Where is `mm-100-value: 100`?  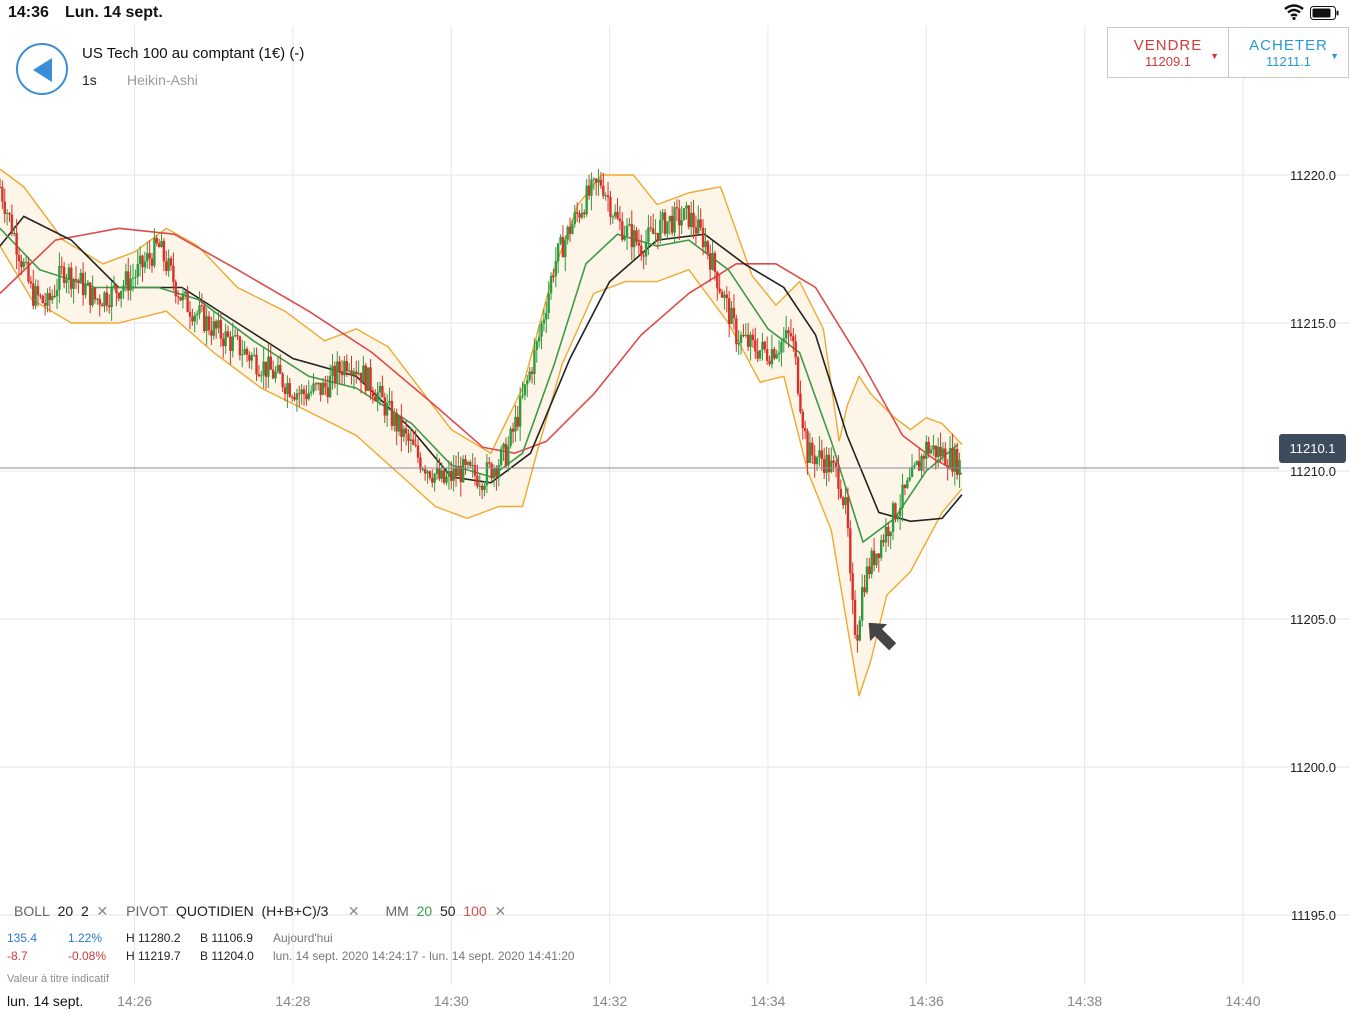
mm-100-value: 100 is located at coordinates (475, 911).